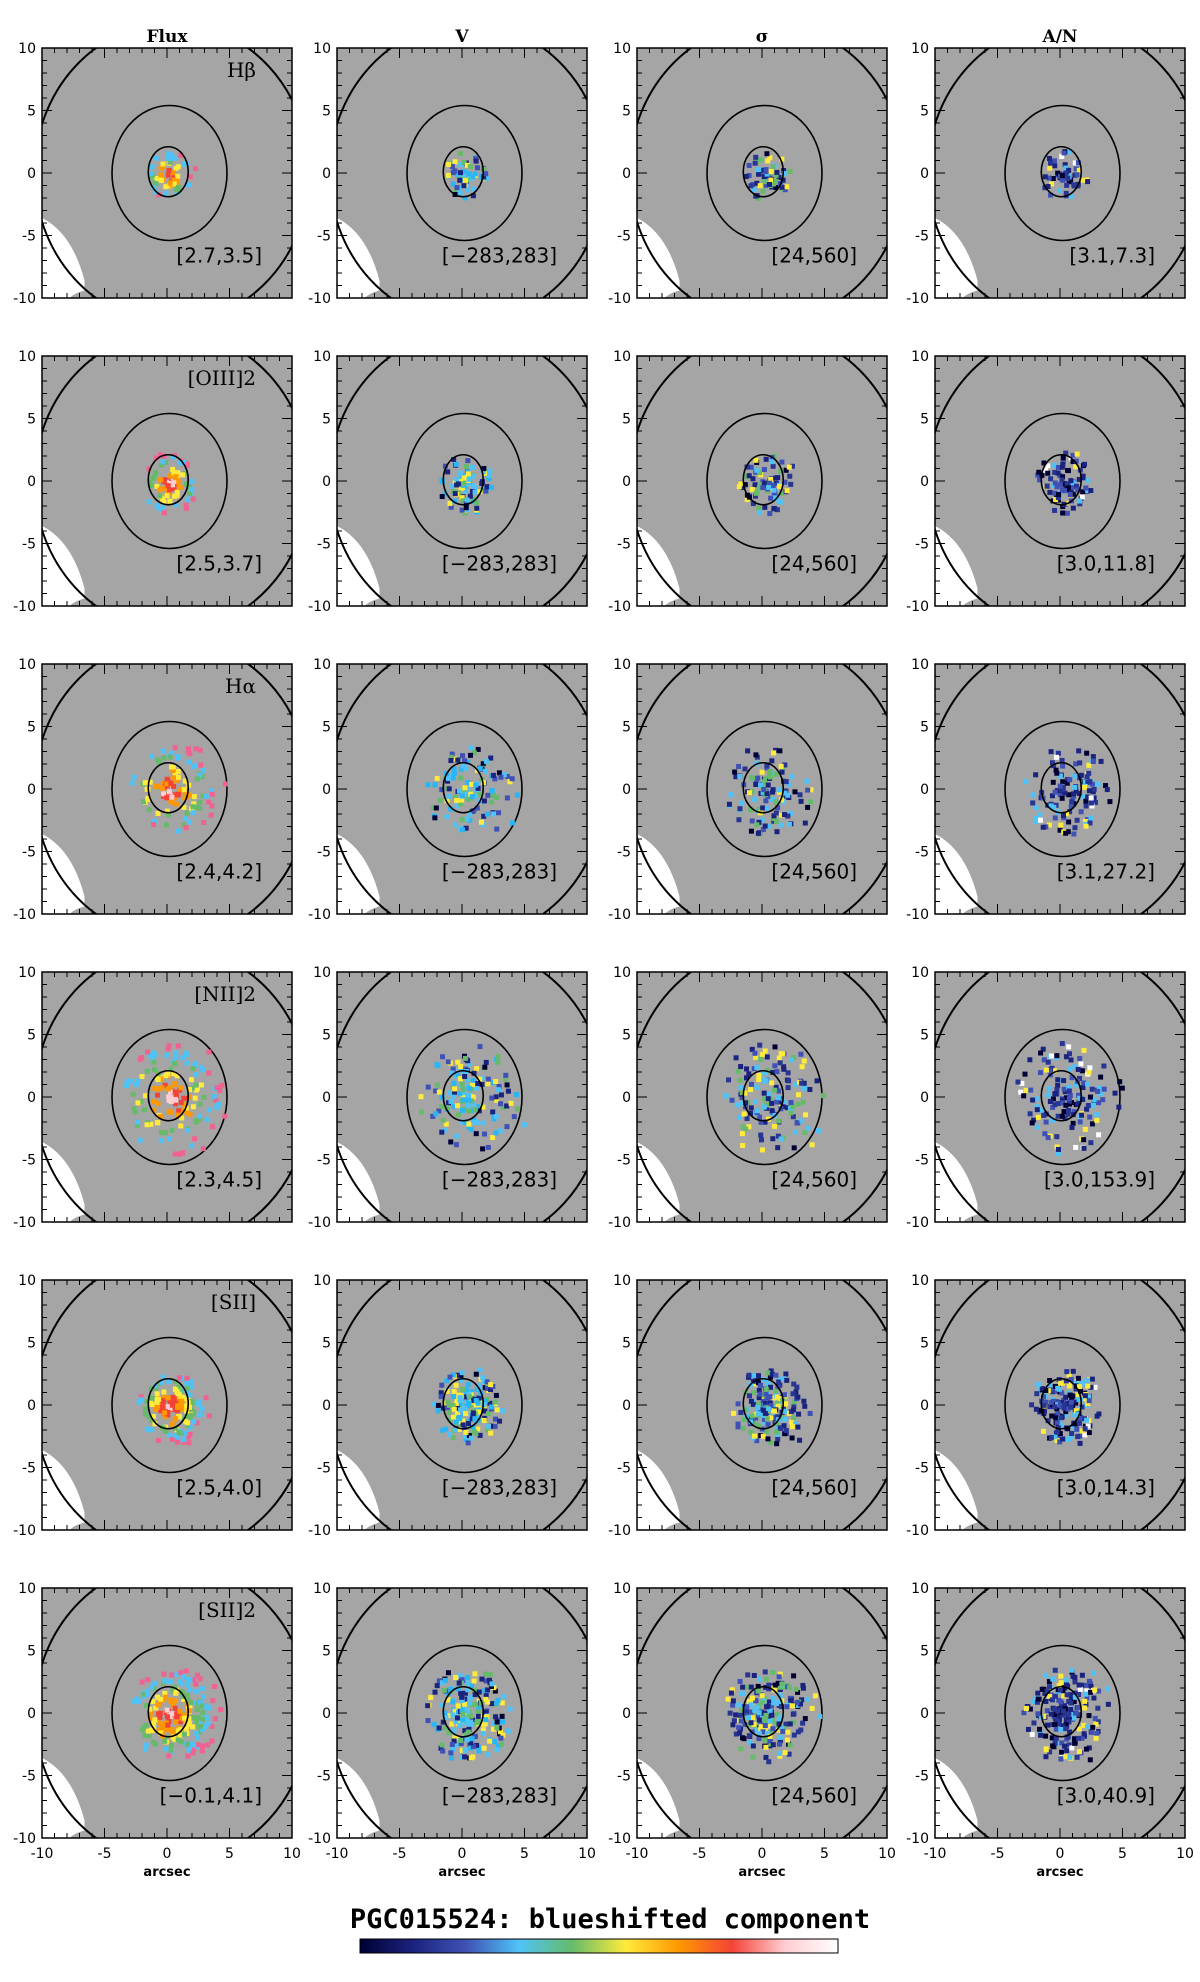 This screenshot has width=1200, height=1982. I want to click on range-label: [3.1,27.2], so click(1106, 872).